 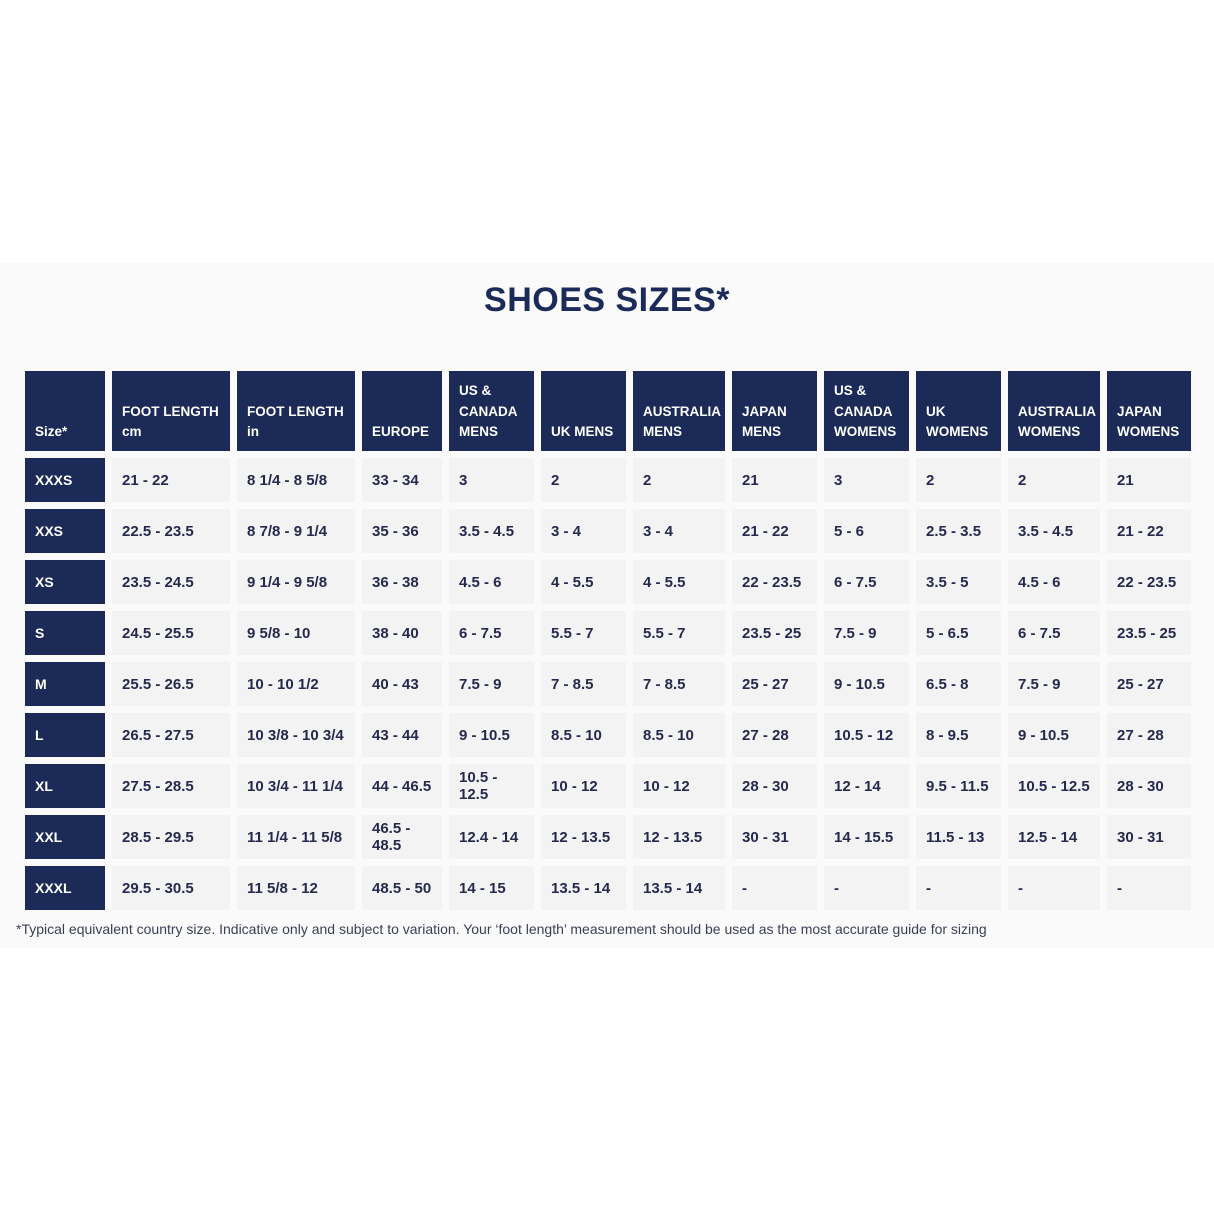 I want to click on size-cell: 8 7/8 - 9 1/4, so click(x=296, y=531).